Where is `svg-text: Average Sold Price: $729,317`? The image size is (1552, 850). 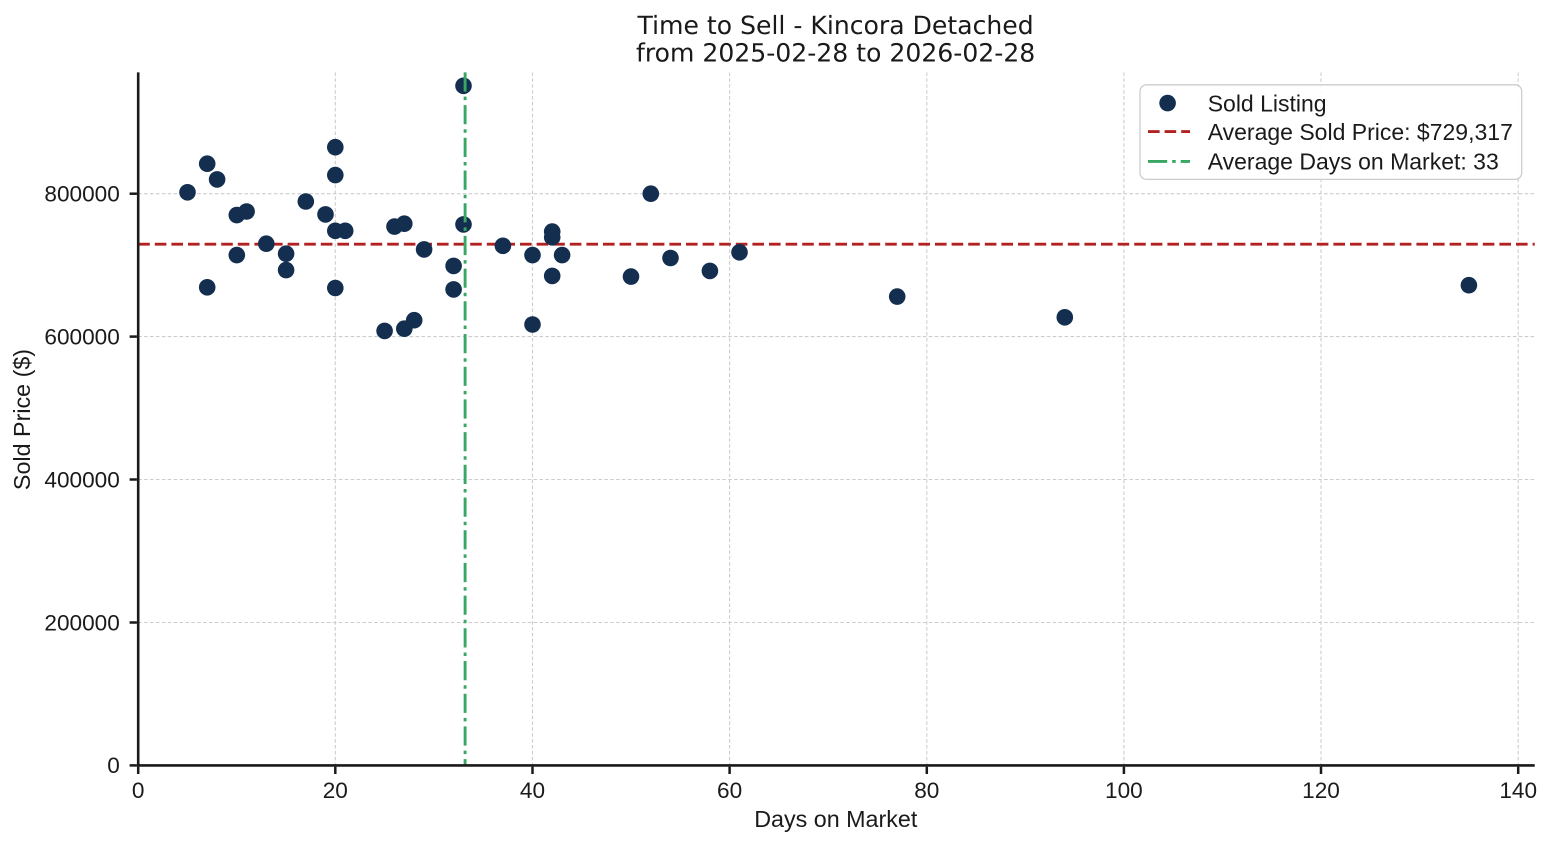 svg-text: Average Sold Price: $729,317 is located at coordinates (1360, 132).